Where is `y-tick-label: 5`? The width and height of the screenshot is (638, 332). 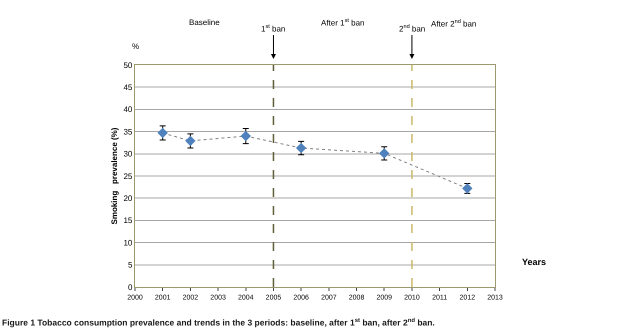 y-tick-label: 5 is located at coordinates (130, 265).